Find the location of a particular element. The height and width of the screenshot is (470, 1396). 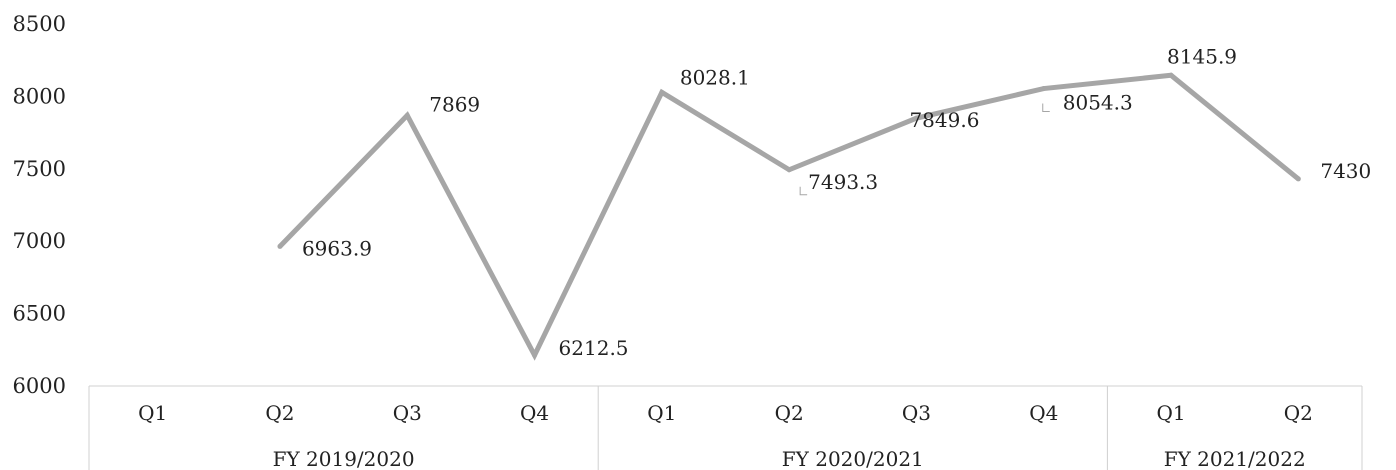

data-label: 8145.9 is located at coordinates (1202, 56).